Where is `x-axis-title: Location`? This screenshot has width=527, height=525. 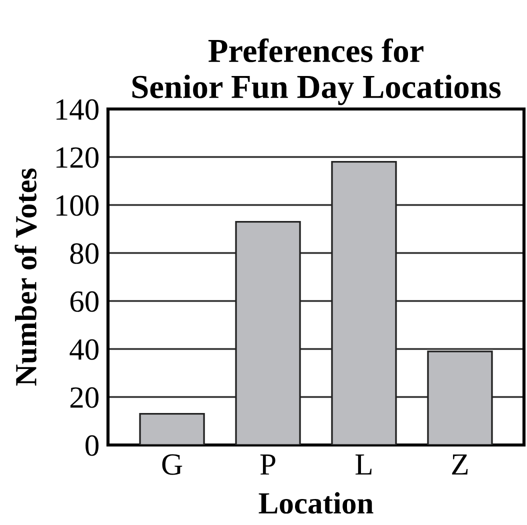 x-axis-title: Location is located at coordinates (316, 503).